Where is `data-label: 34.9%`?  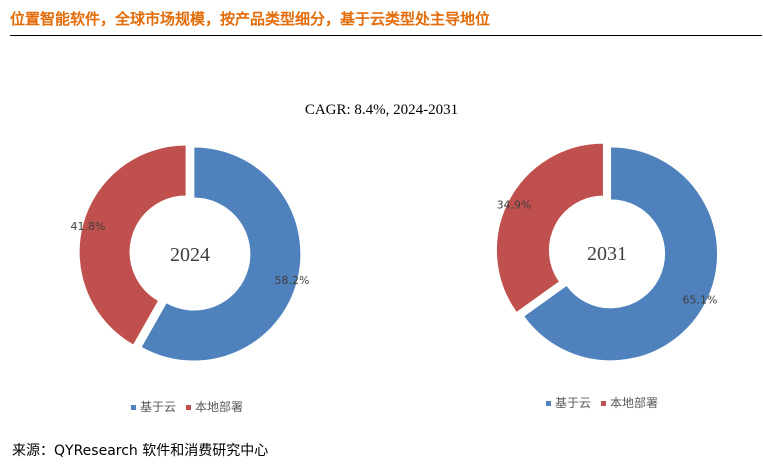 data-label: 34.9% is located at coordinates (514, 204).